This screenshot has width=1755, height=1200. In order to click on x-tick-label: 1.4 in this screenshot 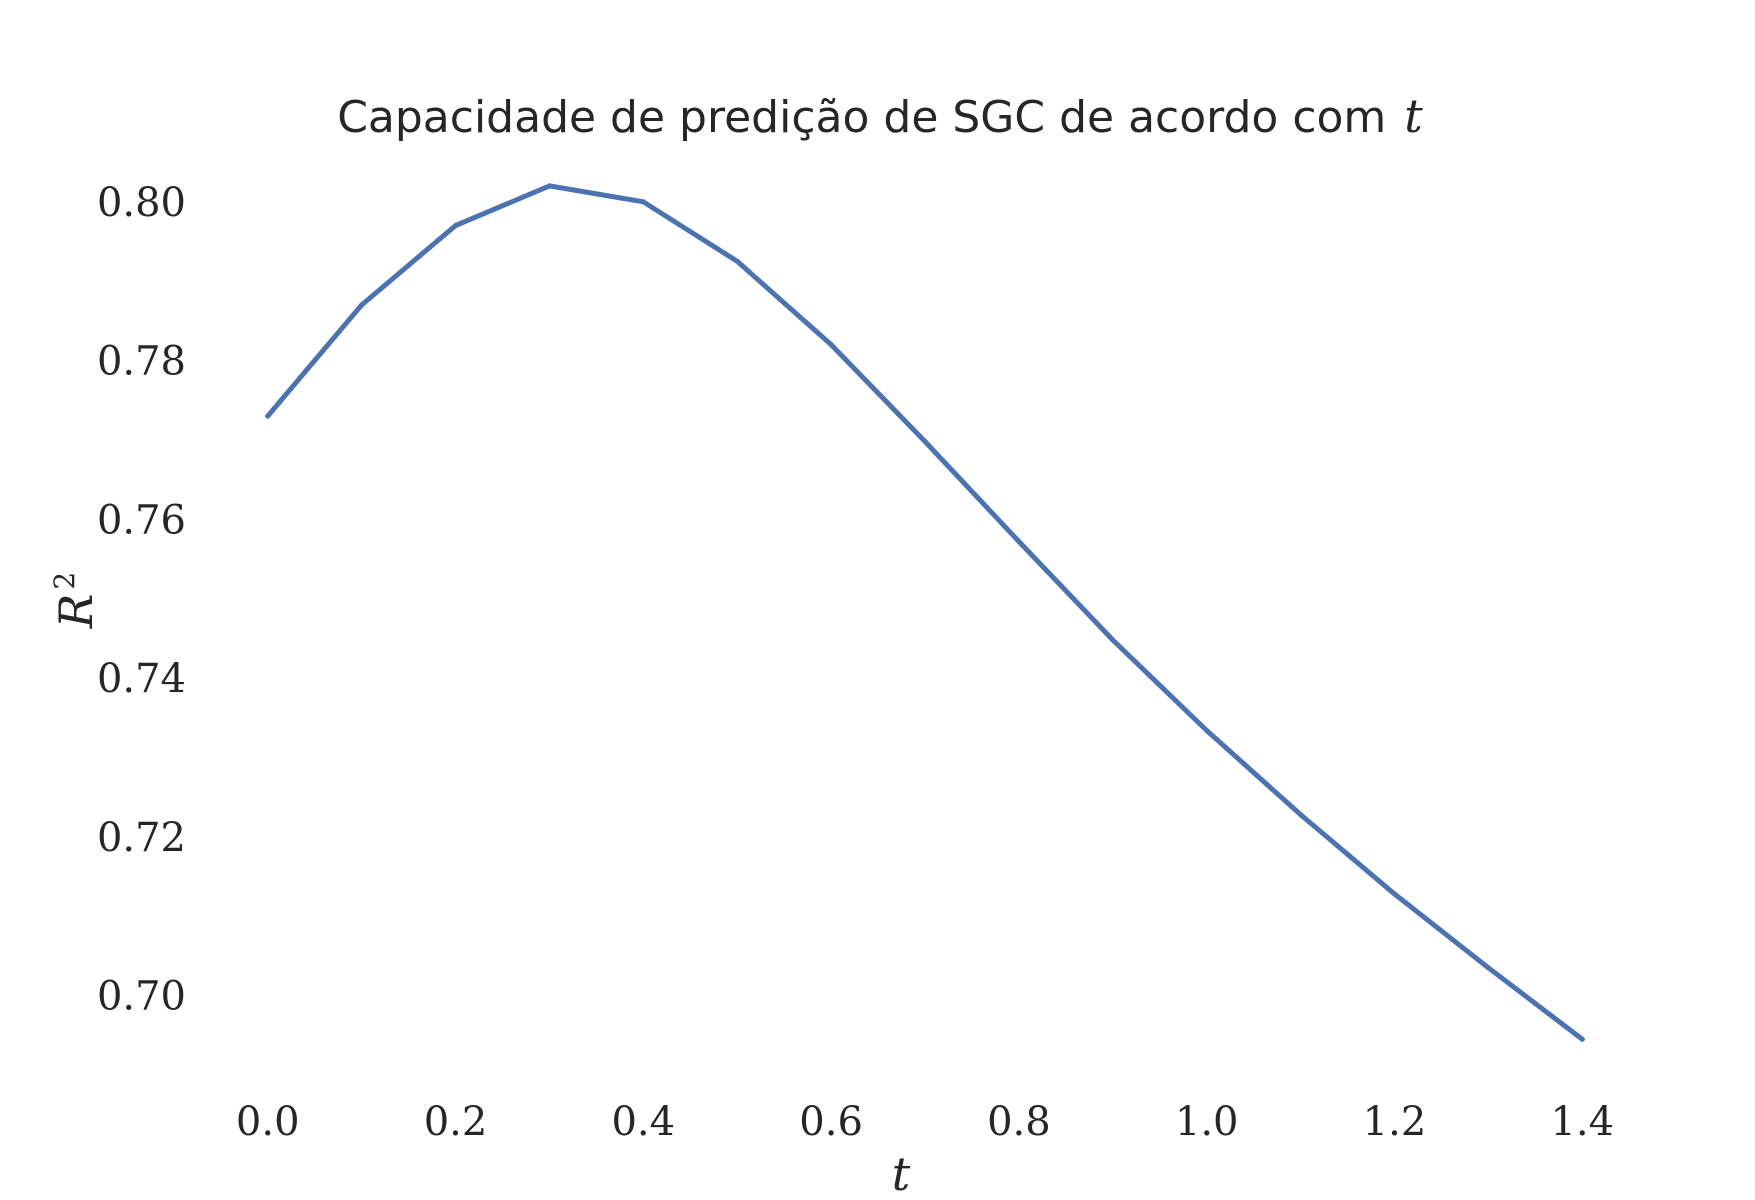, I will do `click(1582, 1122)`.